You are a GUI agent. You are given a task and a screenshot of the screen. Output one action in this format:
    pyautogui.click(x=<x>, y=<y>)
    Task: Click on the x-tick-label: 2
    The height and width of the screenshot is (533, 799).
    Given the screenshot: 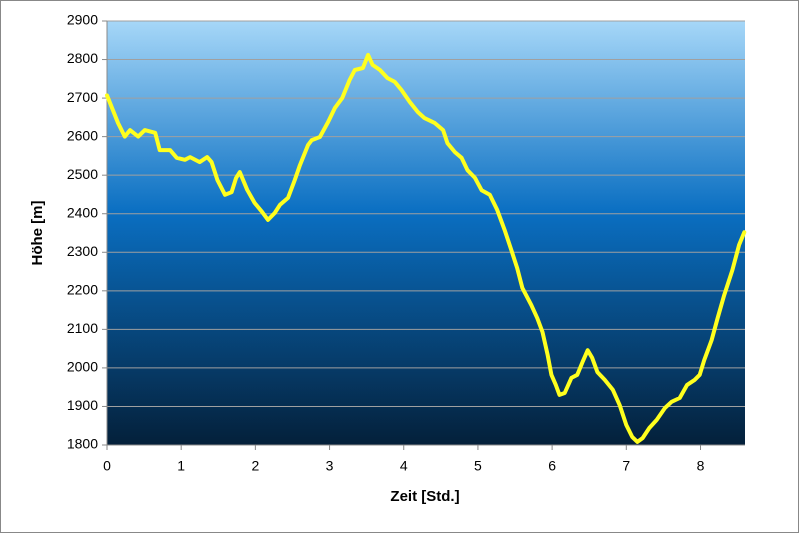 What is the action you would take?
    pyautogui.click(x=255, y=466)
    